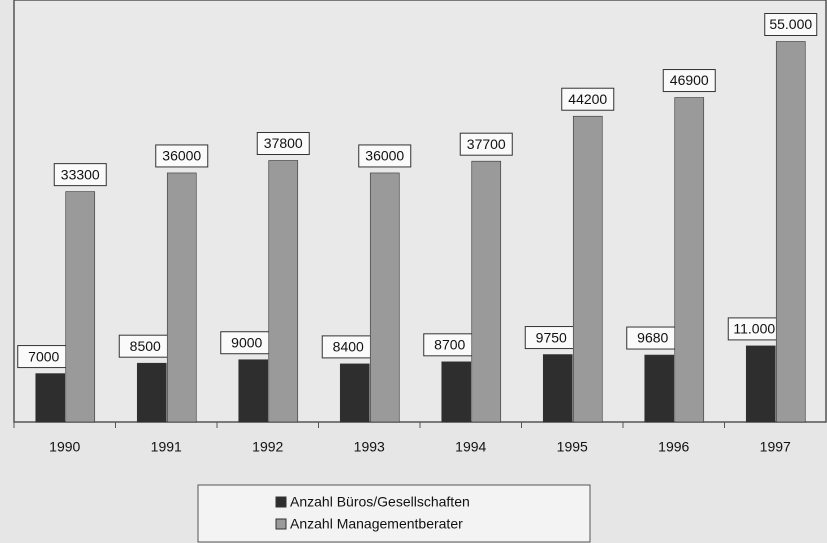  Describe the element at coordinates (551, 337) in the screenshot. I see `value-label: 9750` at that location.